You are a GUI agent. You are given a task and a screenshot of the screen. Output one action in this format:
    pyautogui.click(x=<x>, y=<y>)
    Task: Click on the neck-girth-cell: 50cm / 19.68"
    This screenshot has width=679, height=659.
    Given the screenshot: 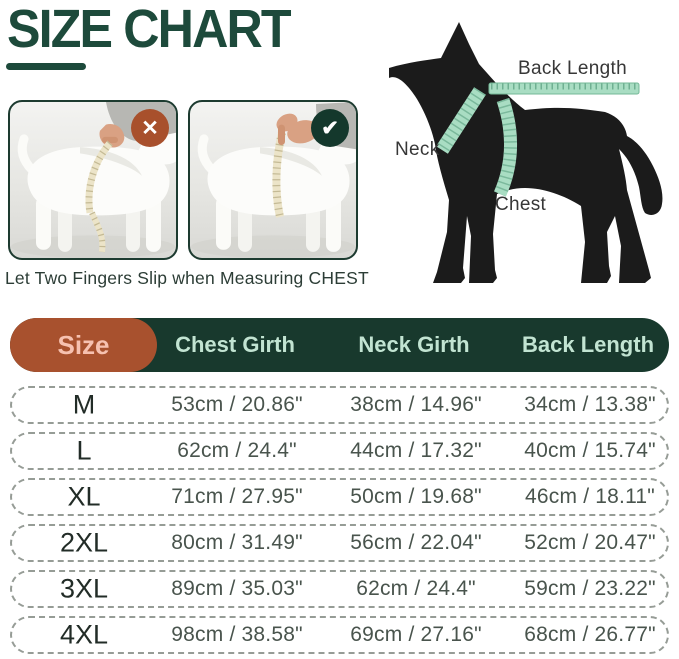 What is the action you would take?
    pyautogui.click(x=416, y=496)
    